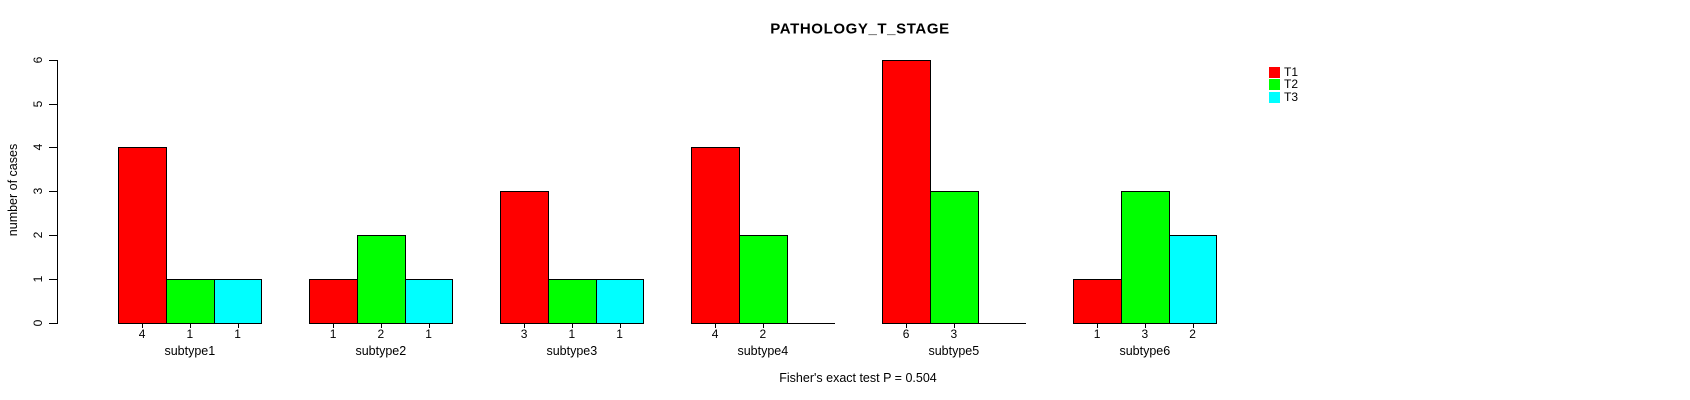 The image size is (1690, 400). Describe the element at coordinates (572, 301) in the screenshot. I see `bar-T2-subtype3` at that location.